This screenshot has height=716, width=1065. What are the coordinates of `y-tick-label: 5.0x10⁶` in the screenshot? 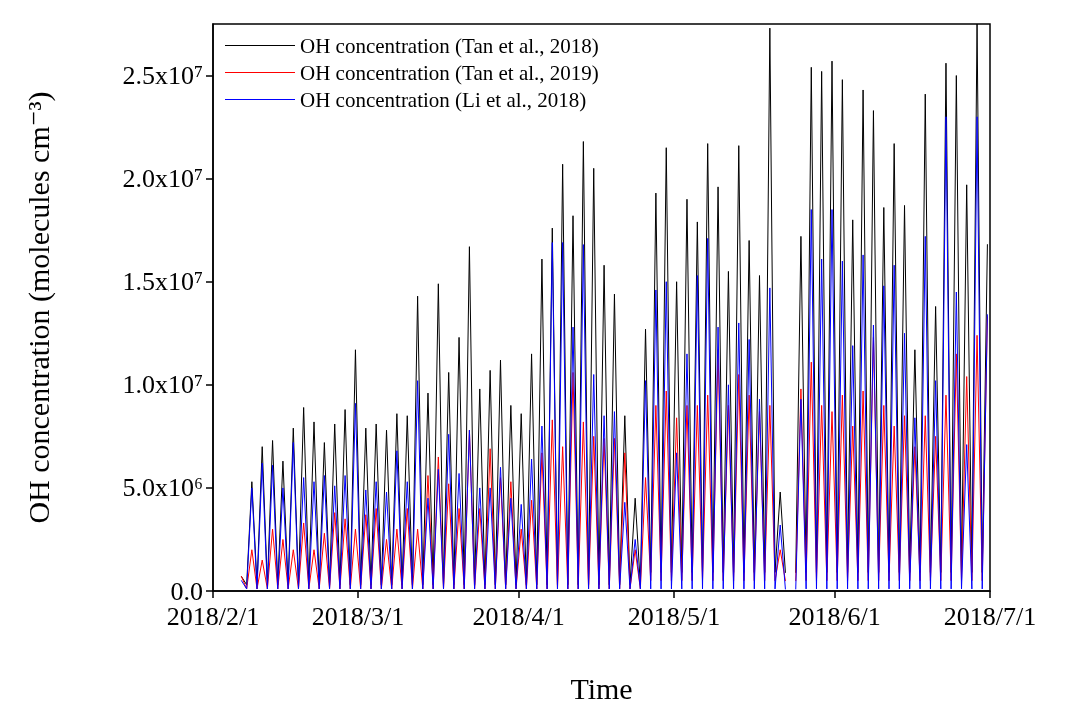 It's located at (162, 488).